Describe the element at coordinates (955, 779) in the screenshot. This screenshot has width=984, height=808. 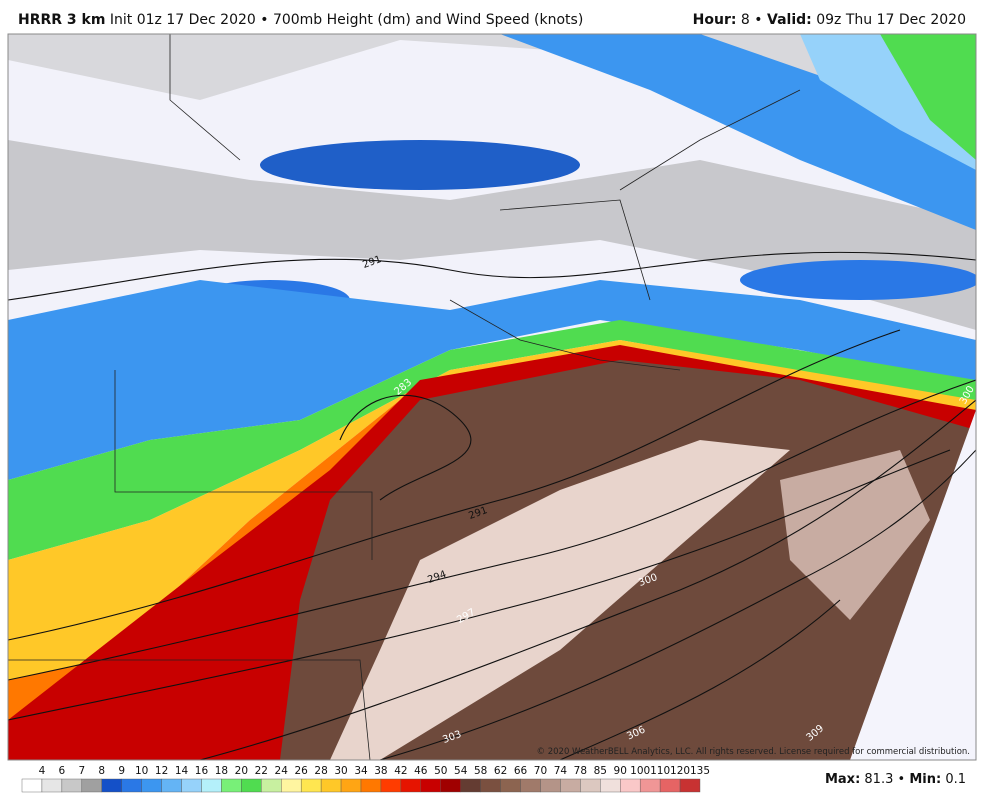
I see `min: 0.1` at that location.